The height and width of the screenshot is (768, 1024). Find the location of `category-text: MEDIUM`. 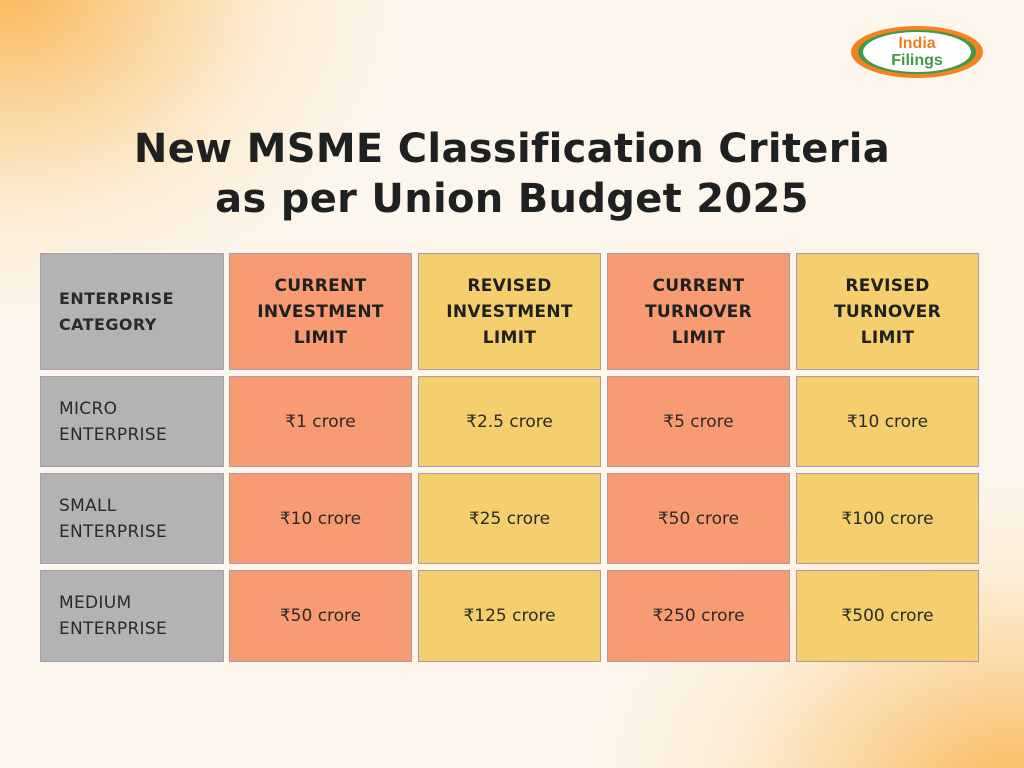

category-text: MEDIUM is located at coordinates (95, 603).